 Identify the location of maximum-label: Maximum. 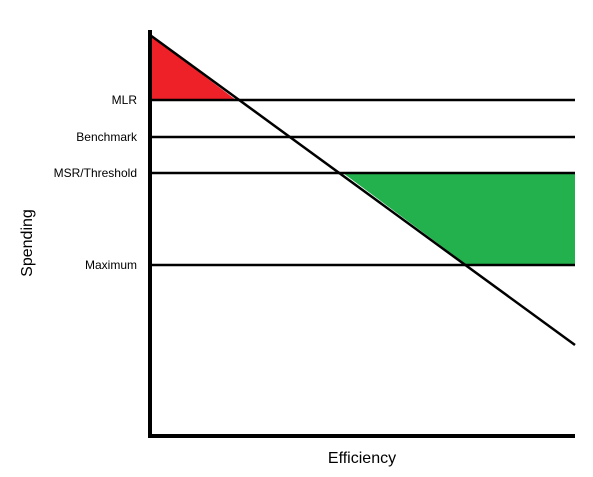
(111, 265).